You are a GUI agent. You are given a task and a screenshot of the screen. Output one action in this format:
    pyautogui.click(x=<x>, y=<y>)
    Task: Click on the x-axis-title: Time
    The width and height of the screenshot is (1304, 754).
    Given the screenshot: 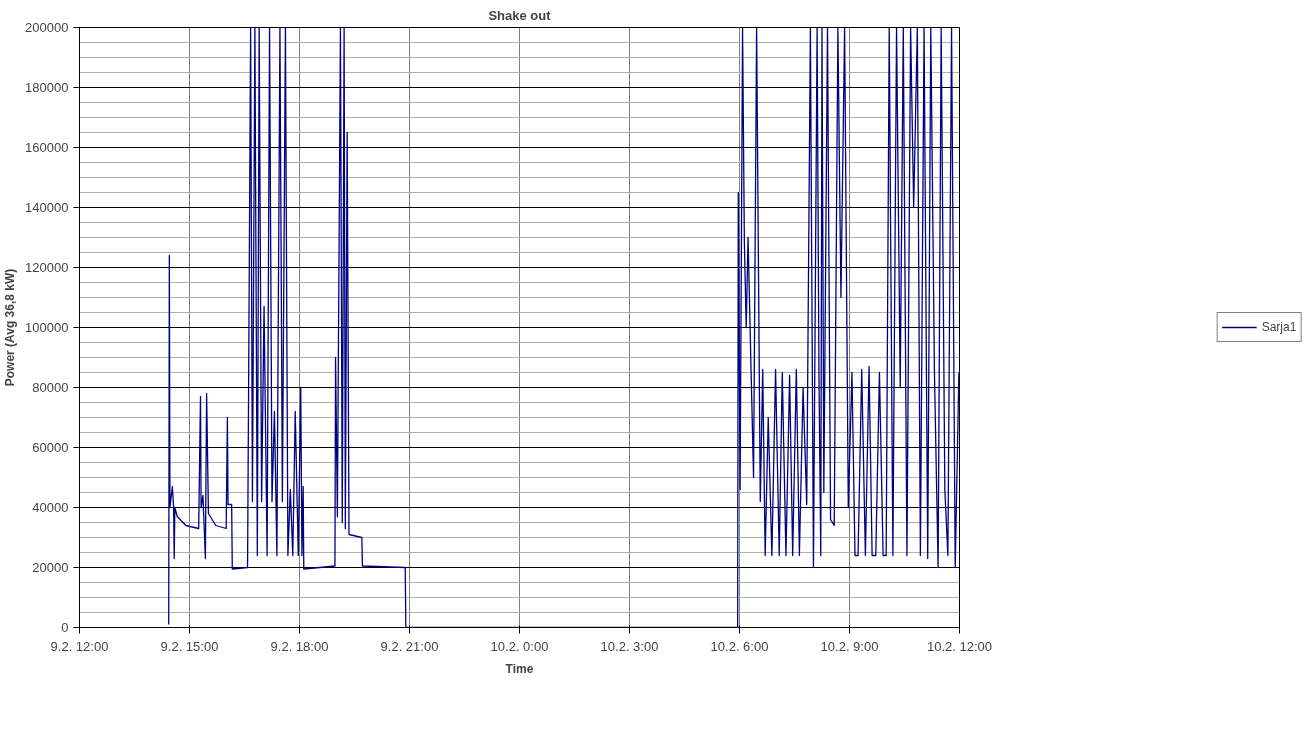 What is the action you would take?
    pyautogui.click(x=519, y=668)
    